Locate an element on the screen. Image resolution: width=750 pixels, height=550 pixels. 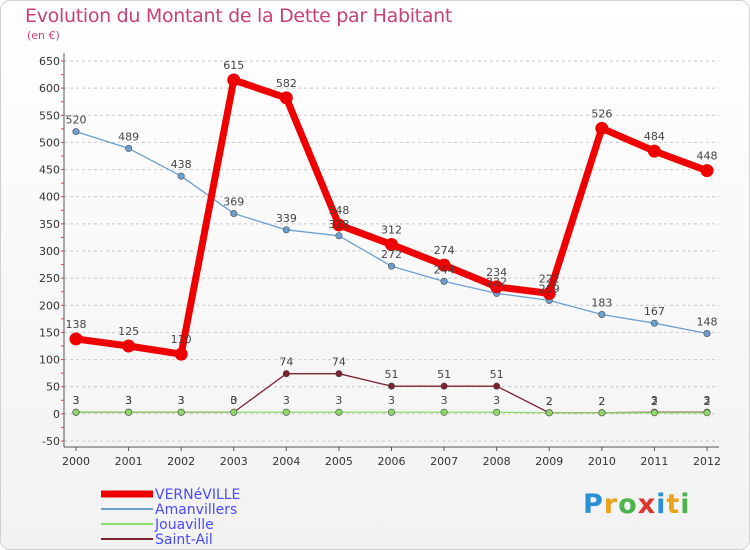
data-label: 272 is located at coordinates (391, 254).